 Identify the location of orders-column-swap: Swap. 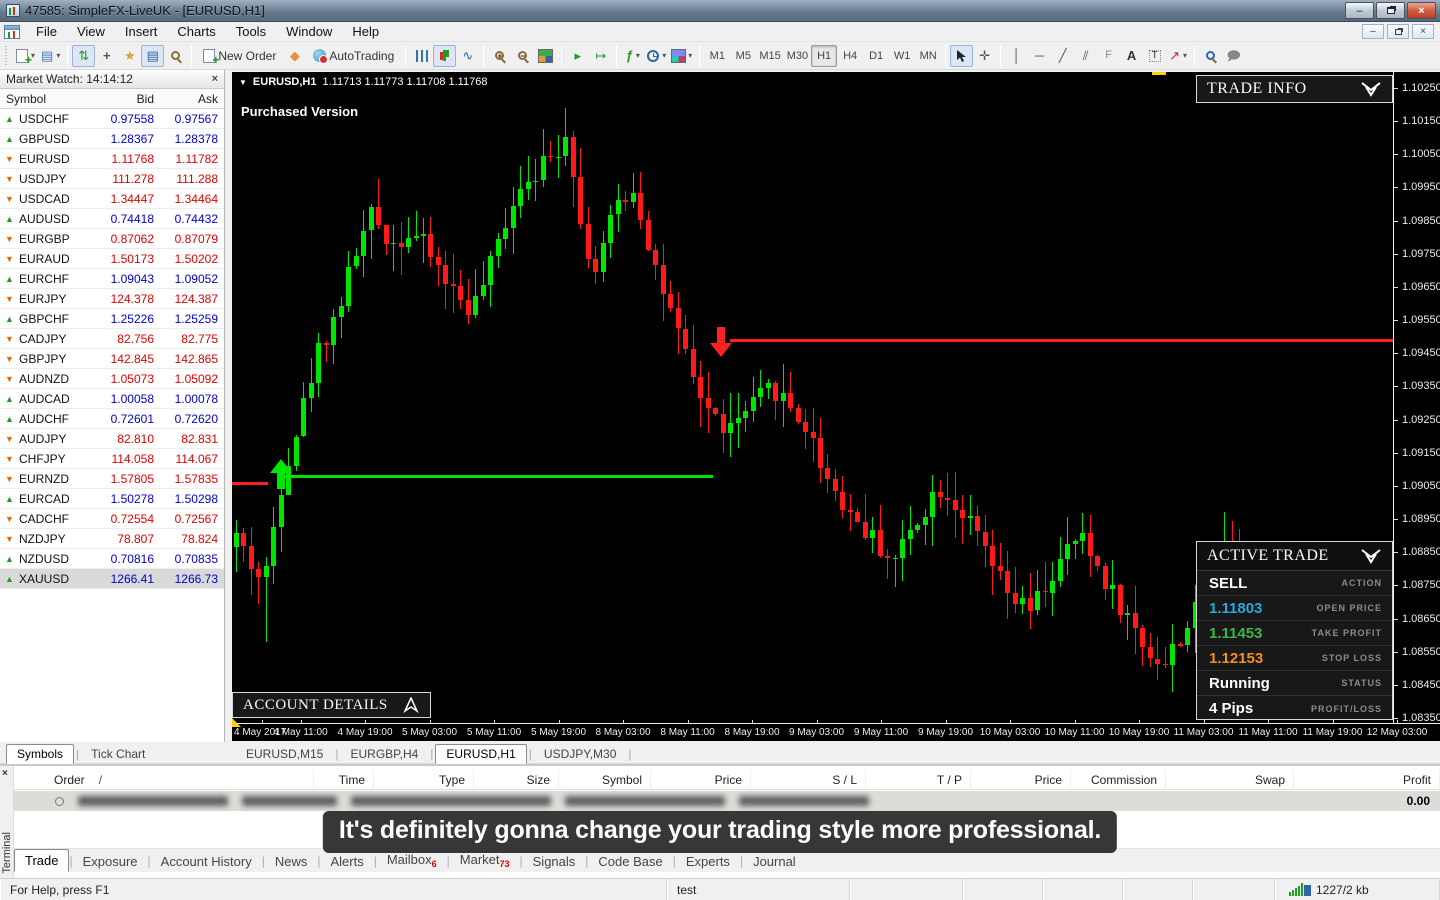
(1230, 779).